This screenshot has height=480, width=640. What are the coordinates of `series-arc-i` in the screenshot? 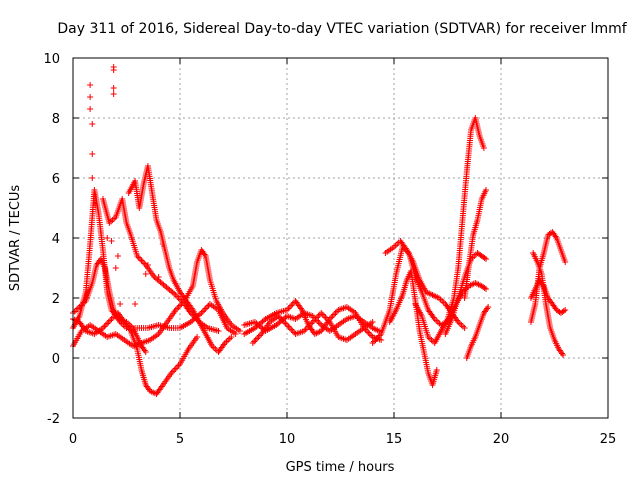 It's located at (312, 328).